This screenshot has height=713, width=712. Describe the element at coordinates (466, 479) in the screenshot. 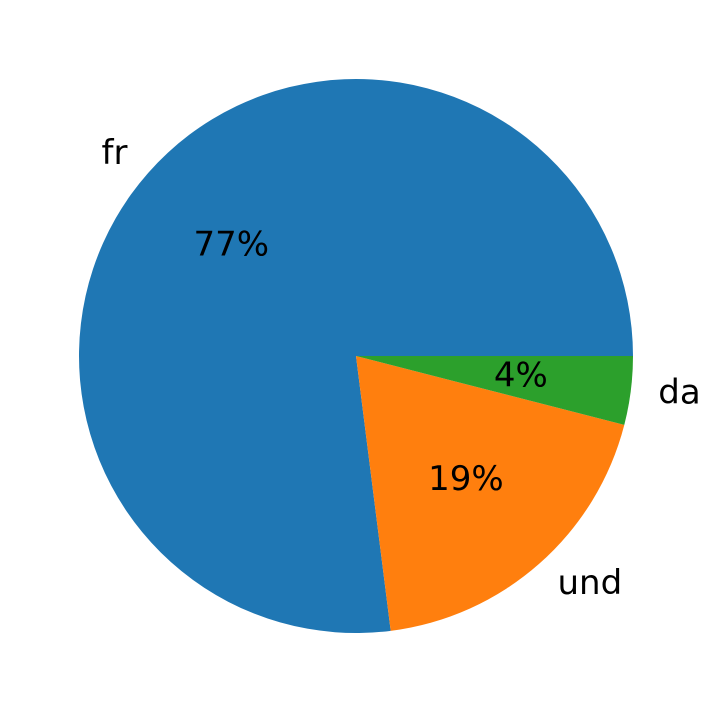

I see `value-label: 19%` at that location.